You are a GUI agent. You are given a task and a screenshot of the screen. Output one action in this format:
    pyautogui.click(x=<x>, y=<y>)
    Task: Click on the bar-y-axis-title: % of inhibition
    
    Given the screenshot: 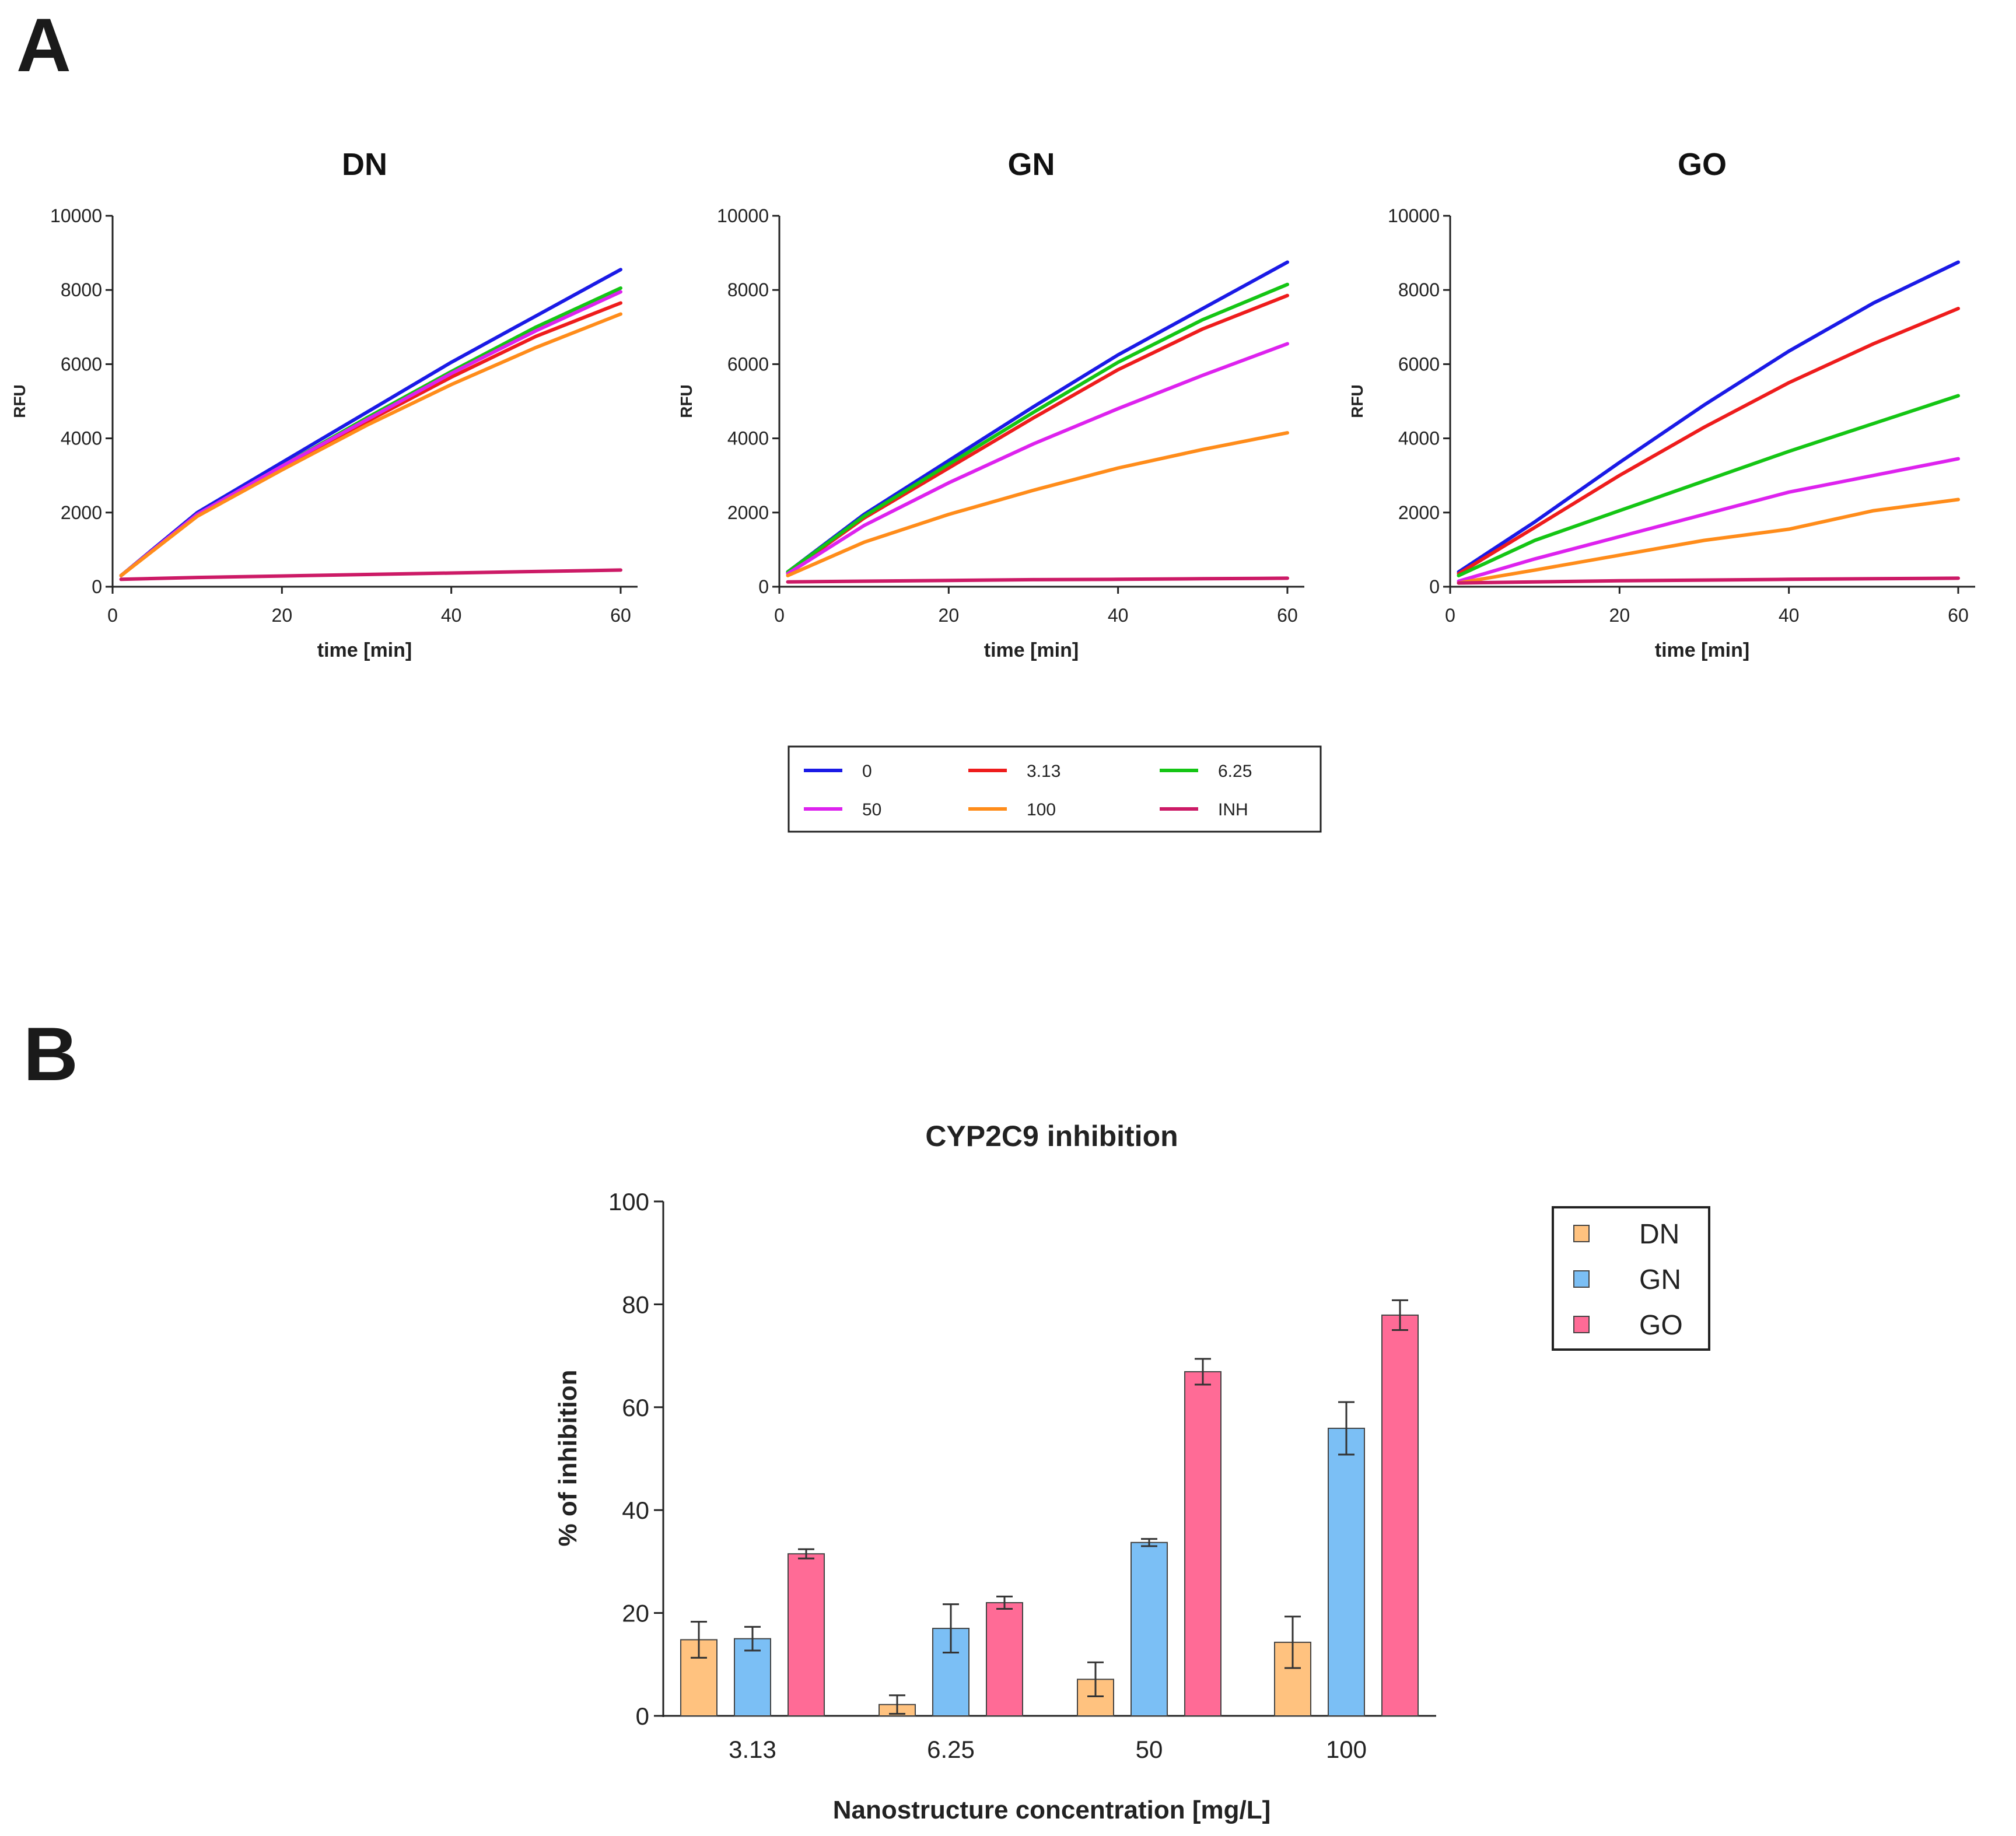 What is the action you would take?
    pyautogui.click(x=568, y=1457)
    